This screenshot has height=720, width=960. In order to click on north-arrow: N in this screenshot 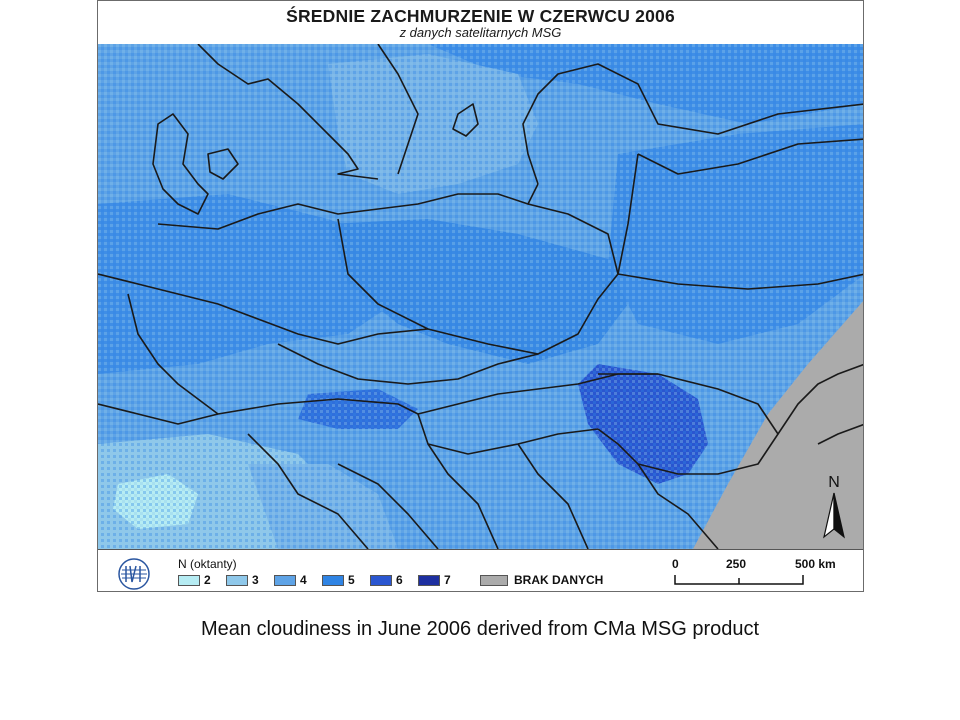, I will do `click(834, 506)`.